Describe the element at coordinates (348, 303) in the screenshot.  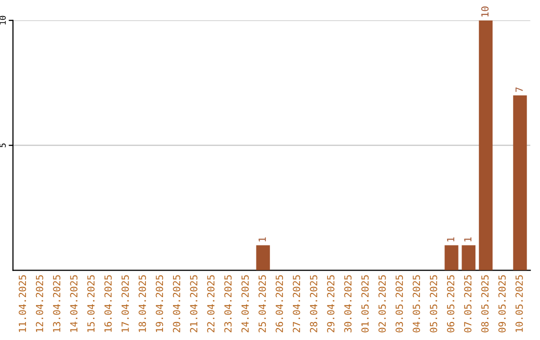
I see `x-tick-label: 30.04.2025` at that location.